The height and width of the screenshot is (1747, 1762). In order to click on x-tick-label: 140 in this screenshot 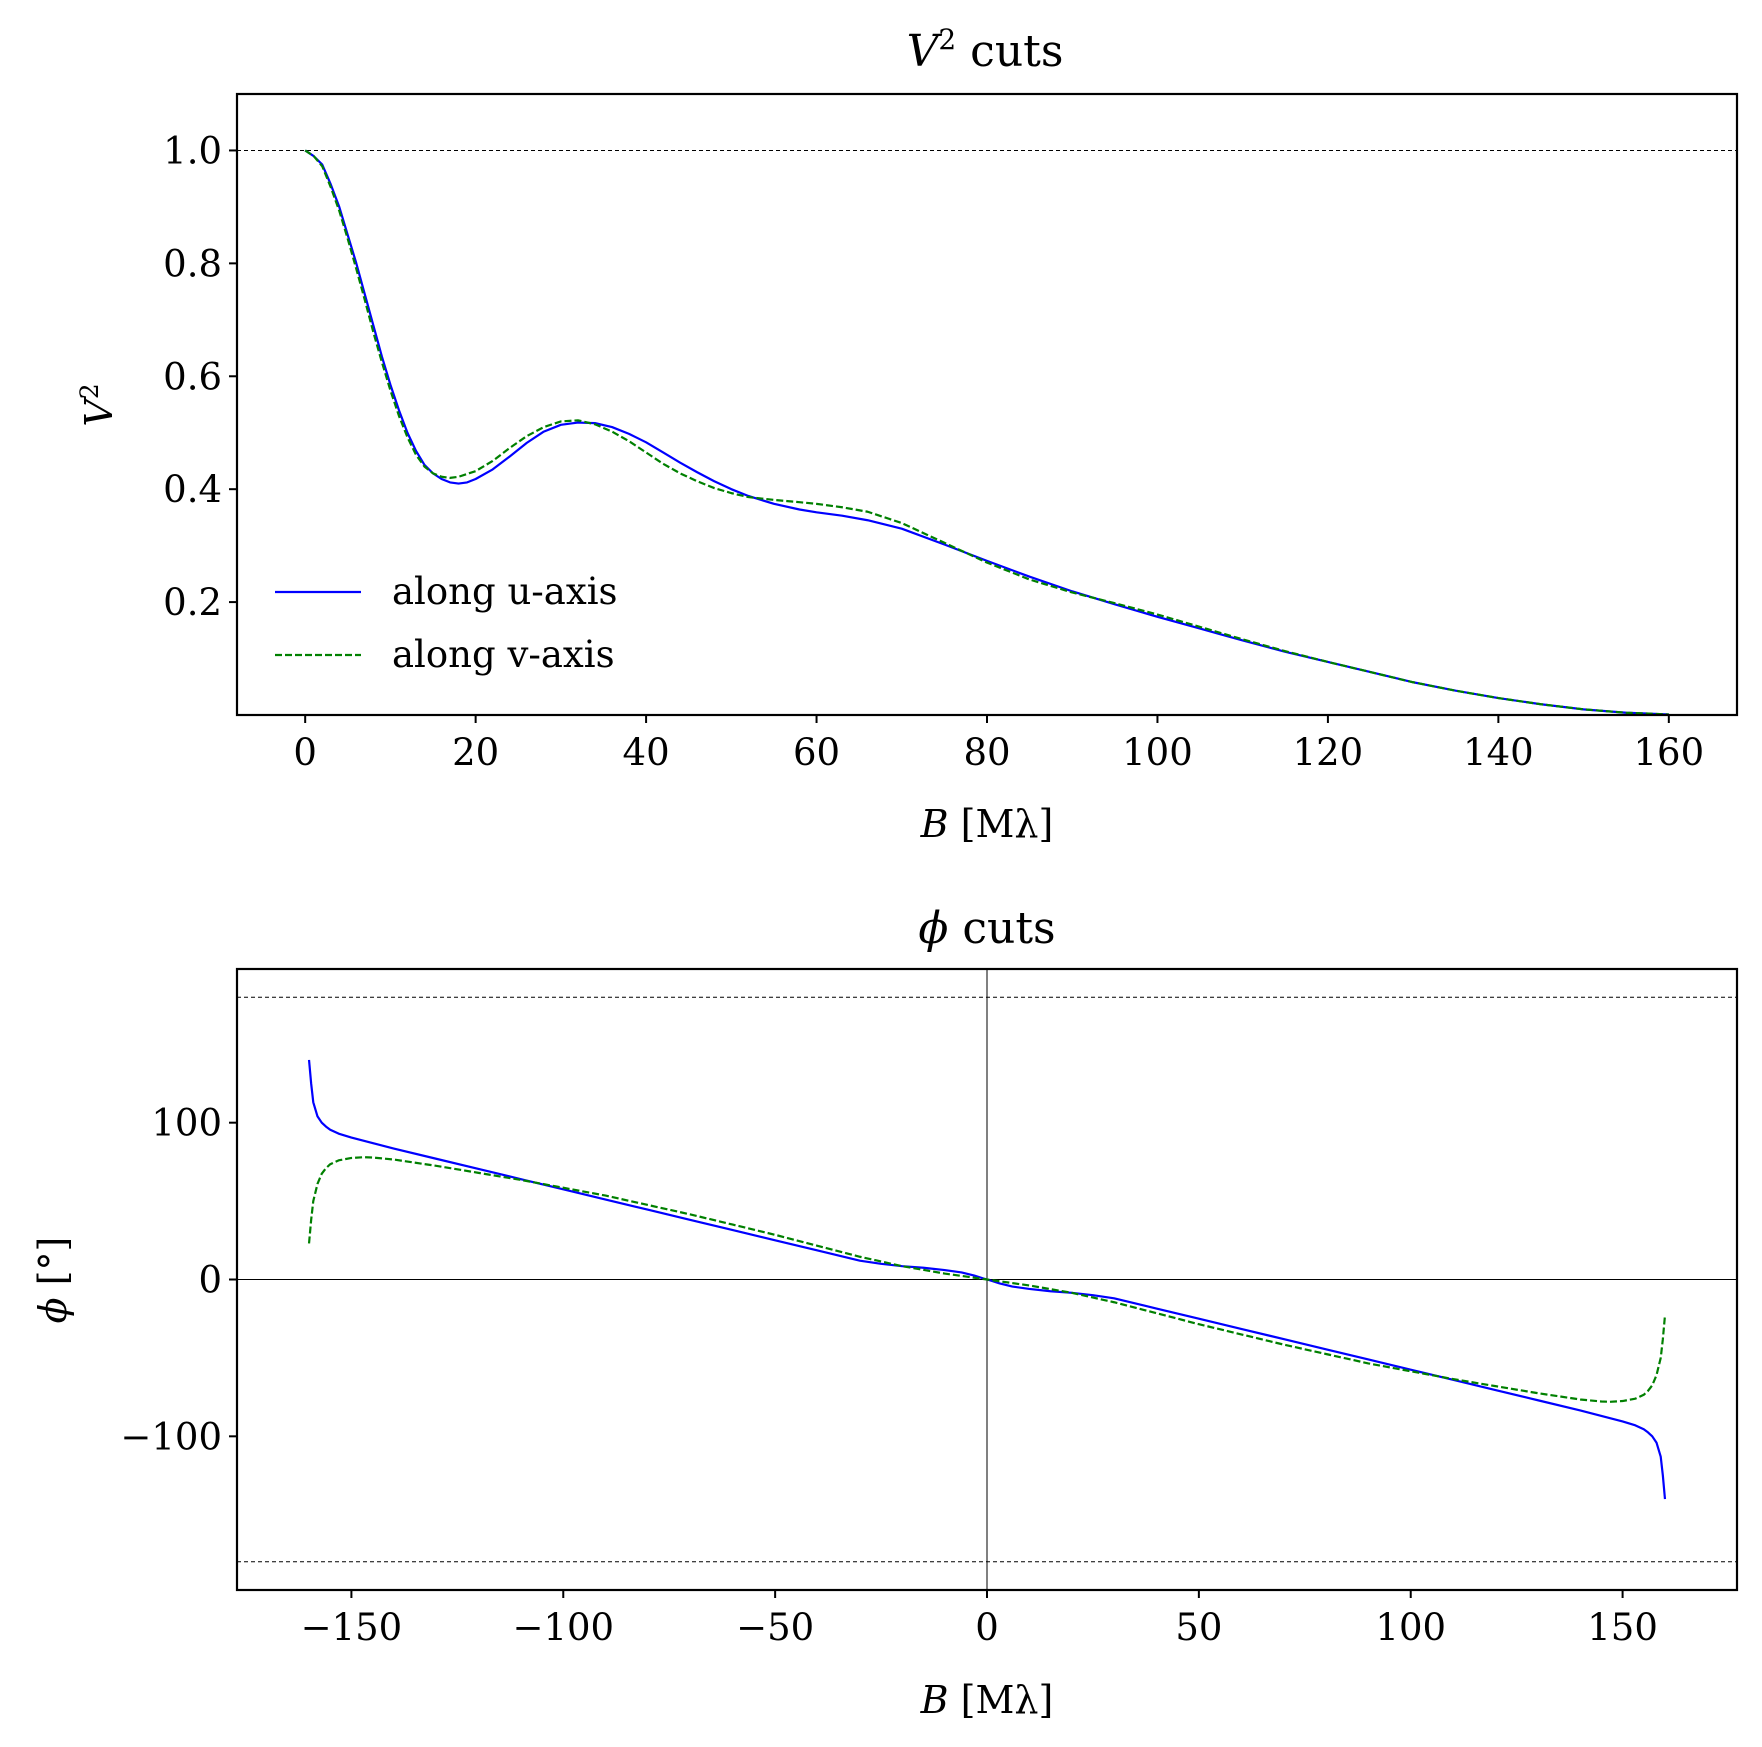, I will do `click(1498, 752)`.